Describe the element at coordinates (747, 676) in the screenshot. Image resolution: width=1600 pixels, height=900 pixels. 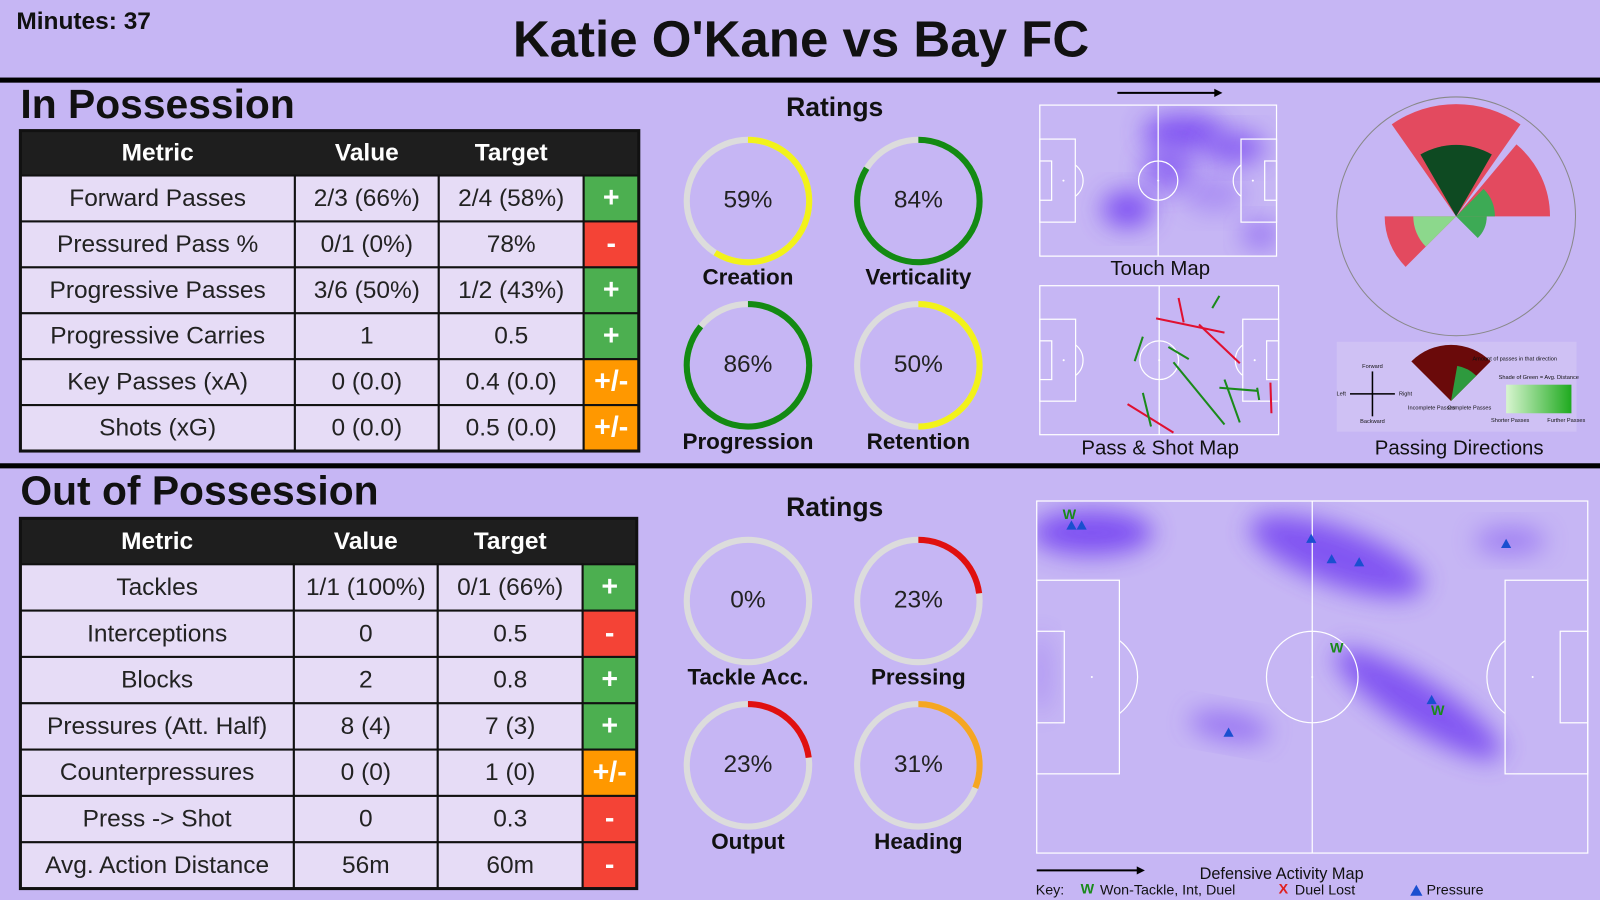
I see `gauge-label: Tackle Acc.` at that location.